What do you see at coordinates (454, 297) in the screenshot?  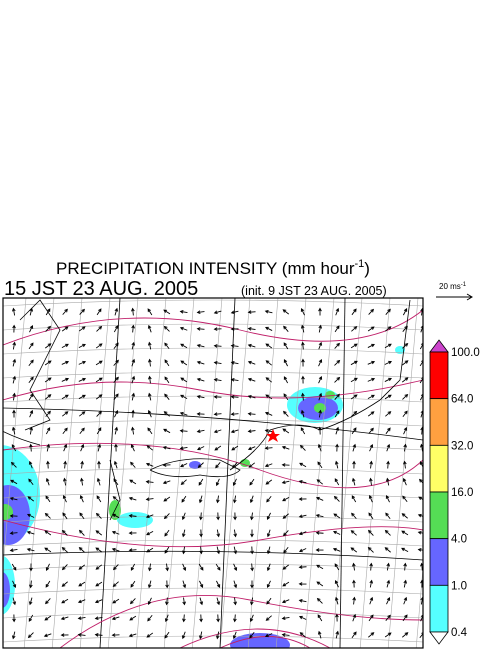 I see `vector-scale-arrow` at bounding box center [454, 297].